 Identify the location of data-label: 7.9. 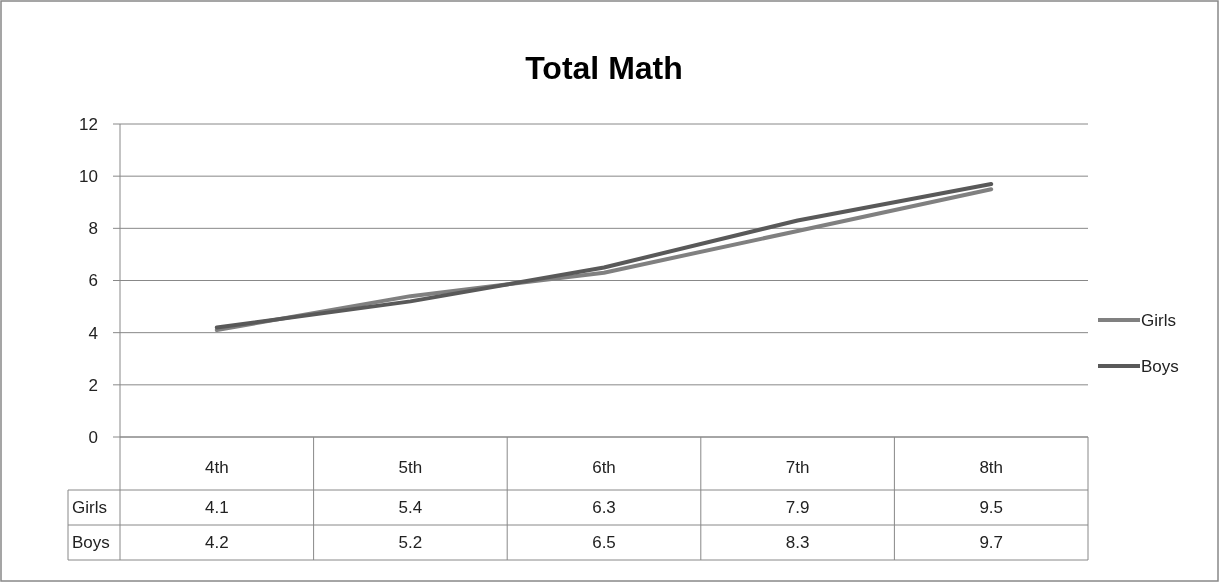
(797, 508).